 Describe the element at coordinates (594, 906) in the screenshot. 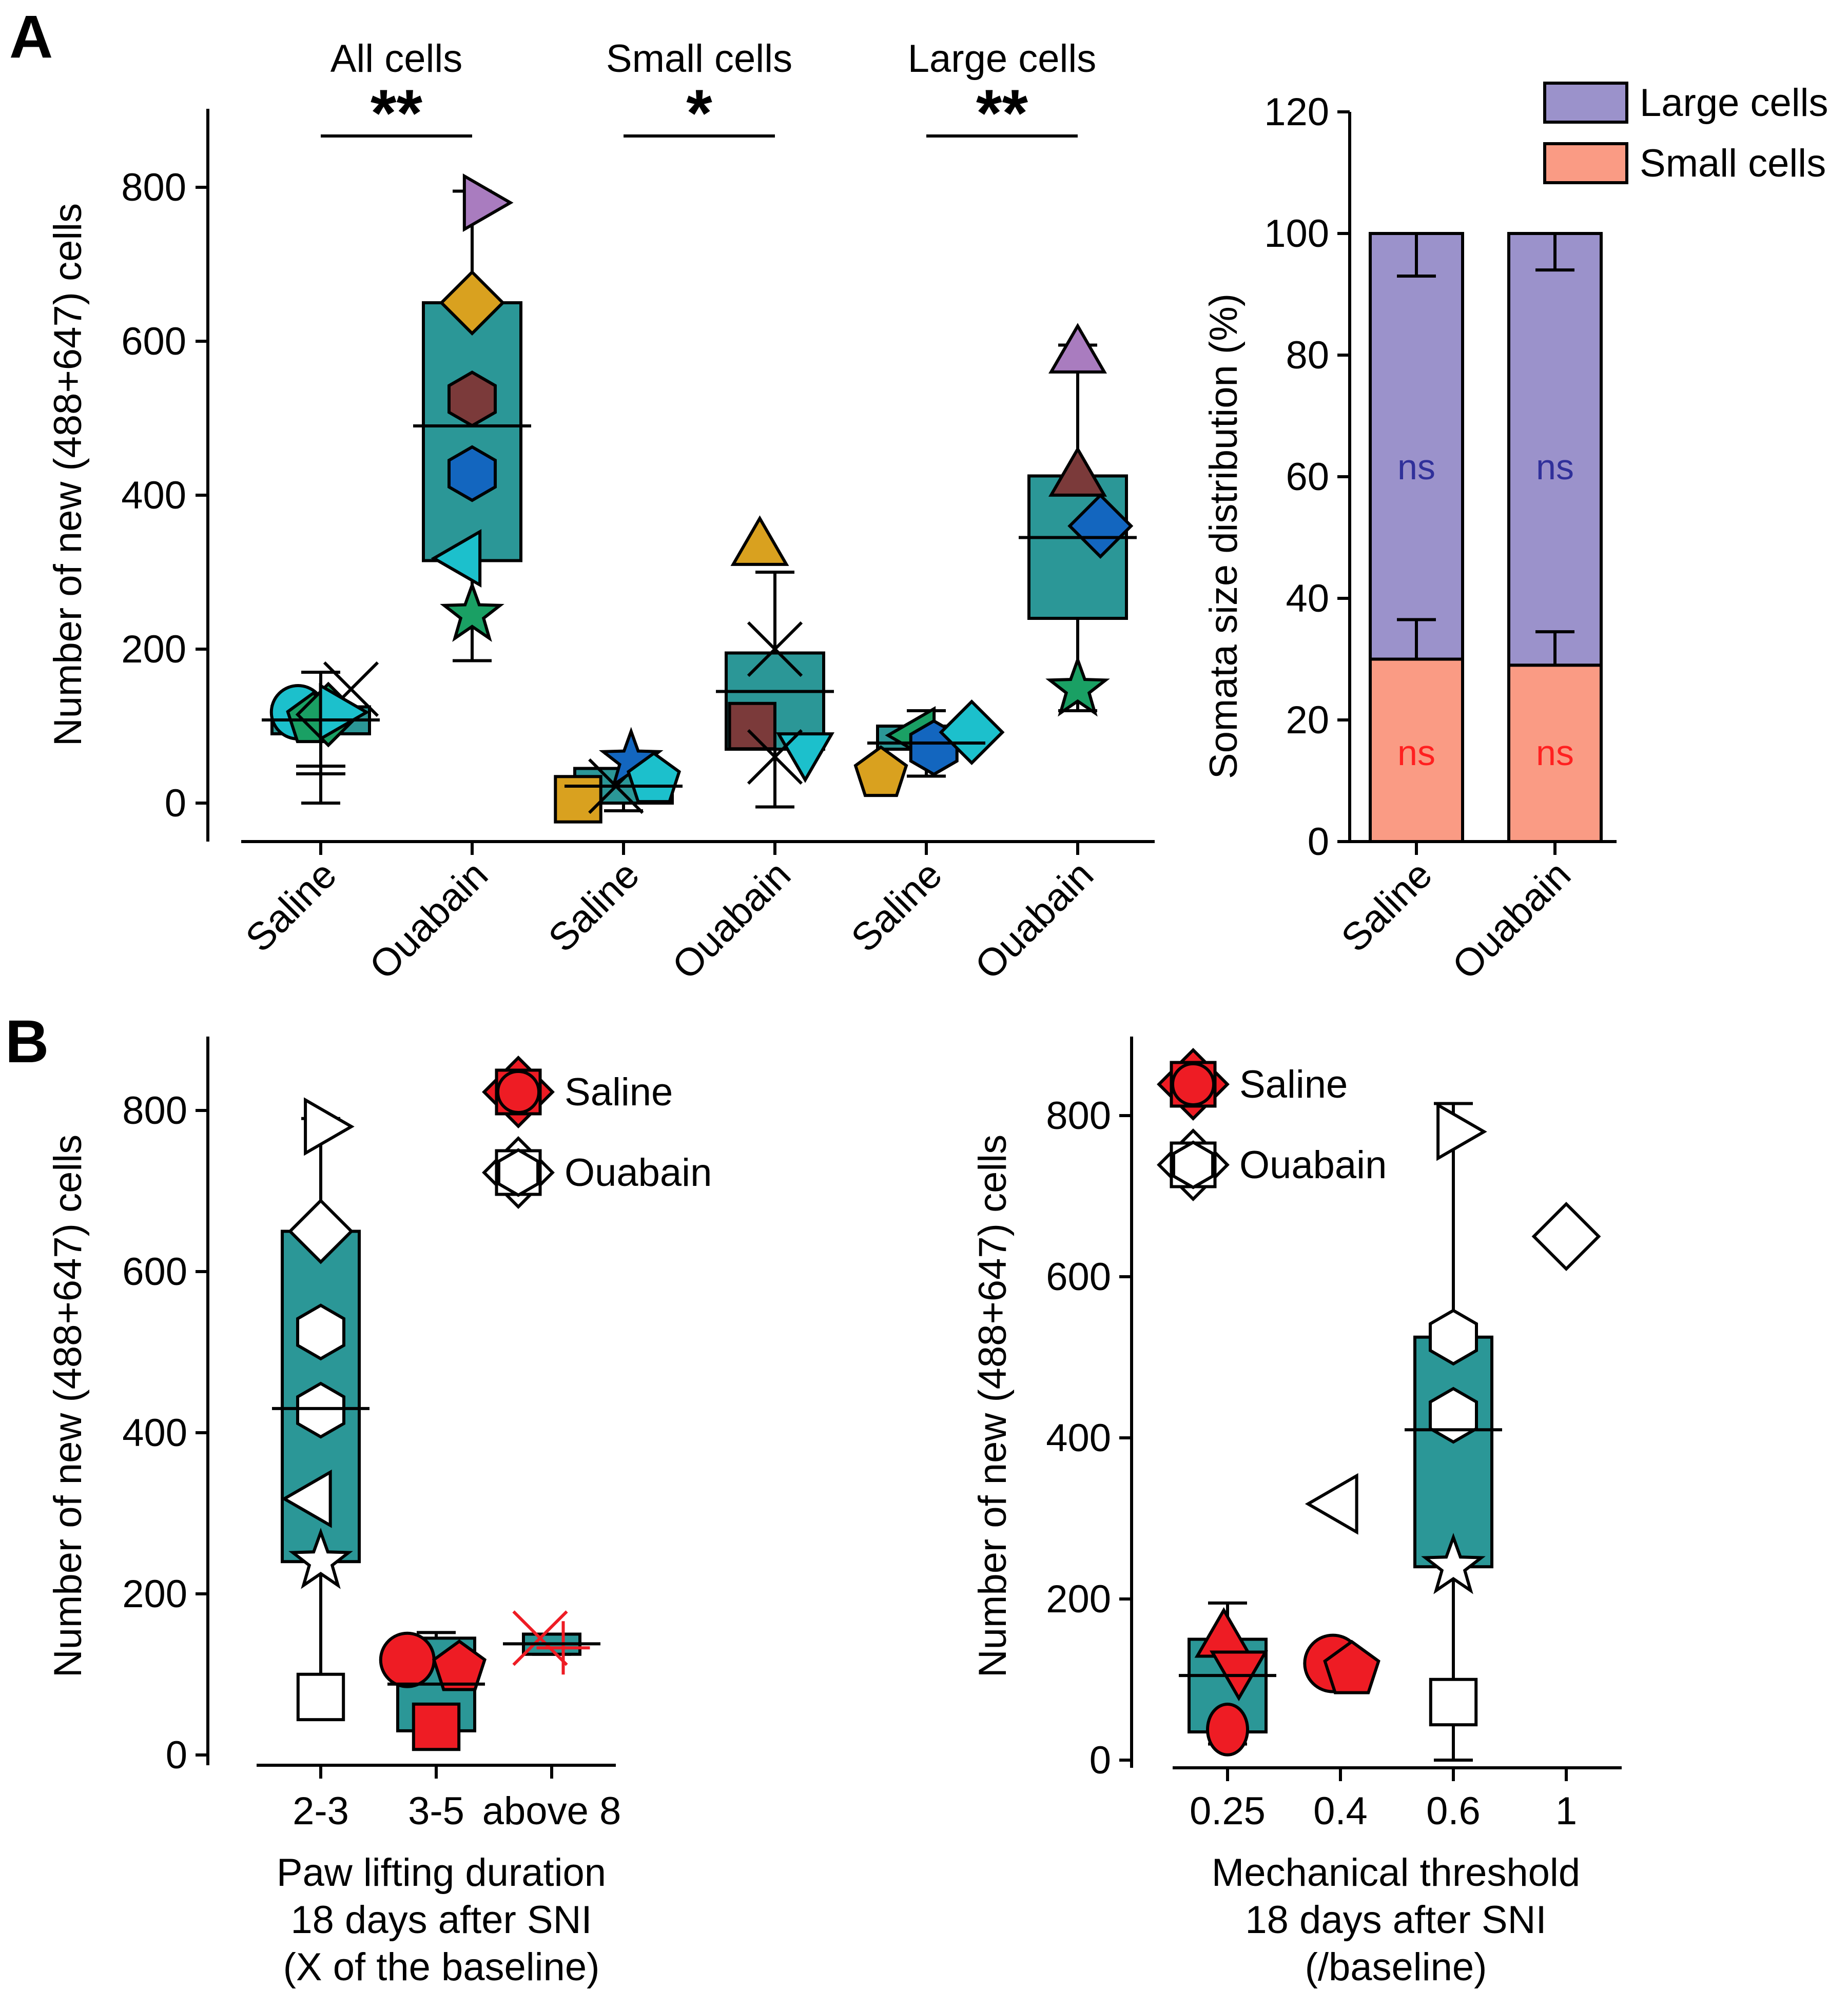

I see `a1-x-tick-label: Saline` at that location.